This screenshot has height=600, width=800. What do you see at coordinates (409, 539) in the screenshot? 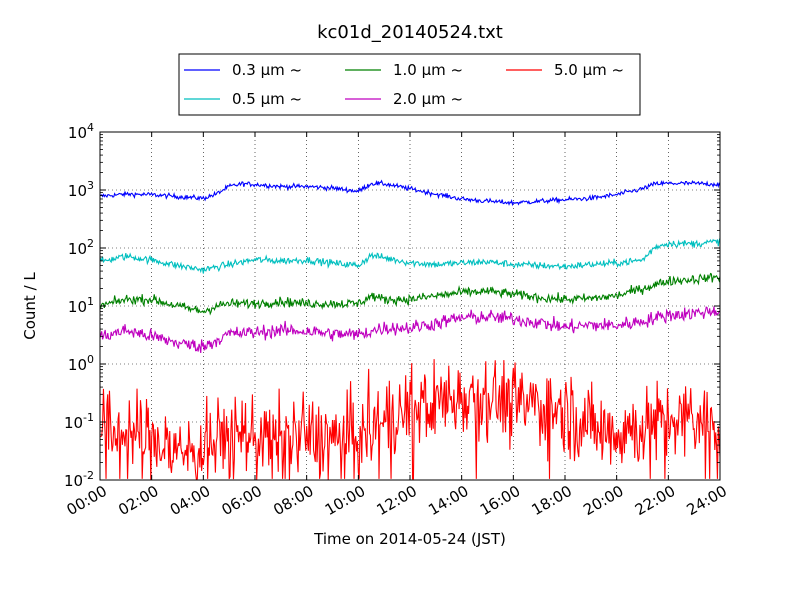
I see `x-axis-label: Time on 2014-05-24 (JST)` at bounding box center [409, 539].